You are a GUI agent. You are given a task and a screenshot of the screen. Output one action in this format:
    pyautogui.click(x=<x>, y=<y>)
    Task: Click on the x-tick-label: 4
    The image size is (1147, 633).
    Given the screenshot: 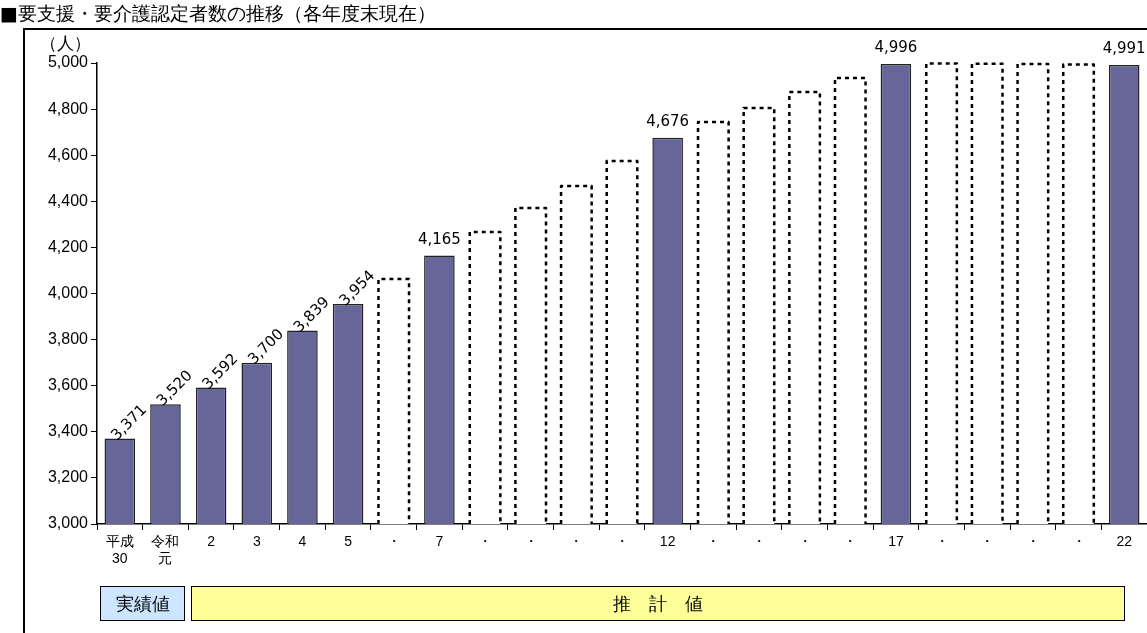 What is the action you would take?
    pyautogui.click(x=302, y=541)
    